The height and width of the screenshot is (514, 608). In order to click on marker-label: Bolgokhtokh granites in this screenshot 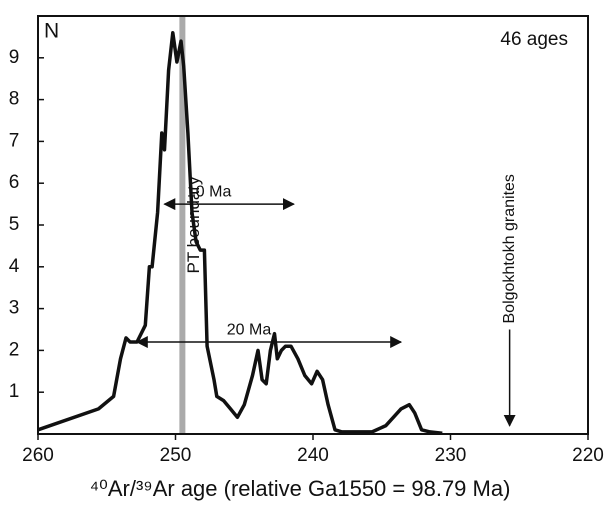, I will do `click(509, 248)`.